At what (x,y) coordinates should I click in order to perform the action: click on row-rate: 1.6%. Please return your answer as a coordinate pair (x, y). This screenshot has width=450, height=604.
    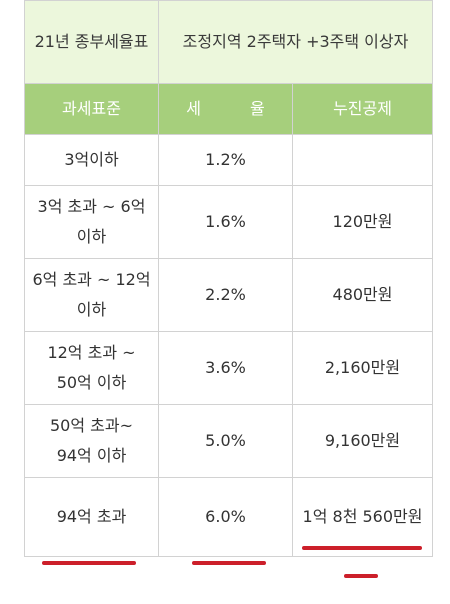
    Looking at the image, I should click on (225, 222).